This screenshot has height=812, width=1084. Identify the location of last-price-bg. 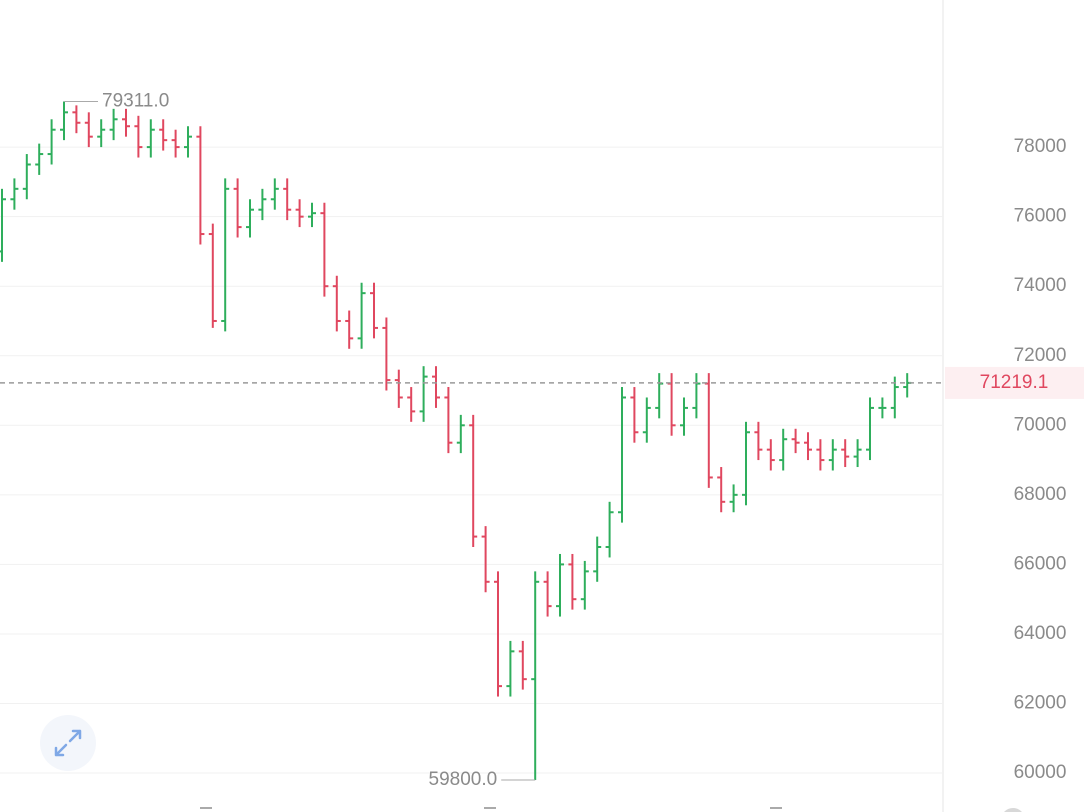
(1014, 382).